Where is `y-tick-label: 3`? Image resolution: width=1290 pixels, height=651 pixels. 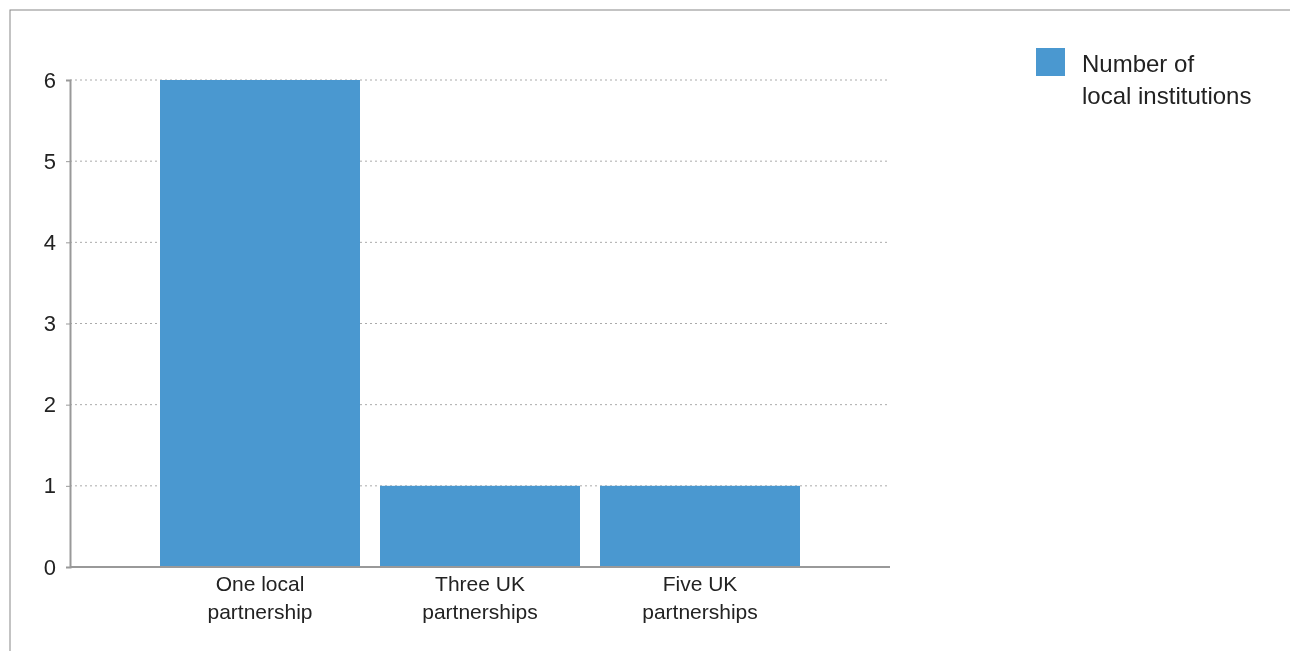 y-tick-label: 3 is located at coordinates (49, 324).